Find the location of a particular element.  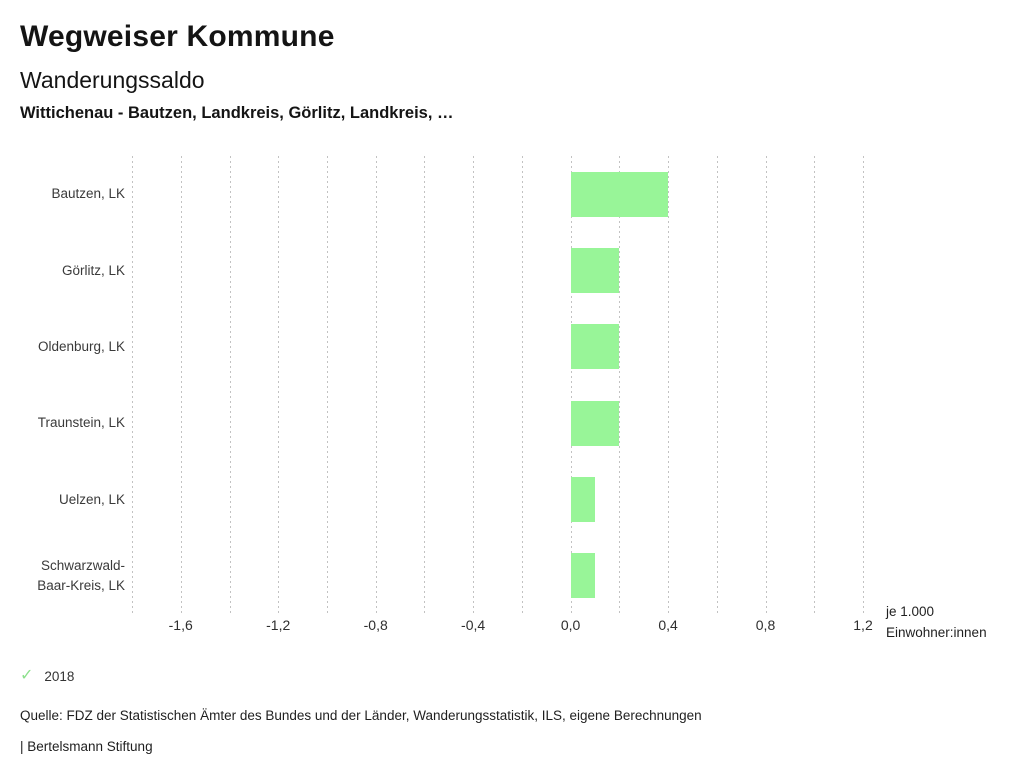

legend-year-label: 2018 is located at coordinates (59, 676).